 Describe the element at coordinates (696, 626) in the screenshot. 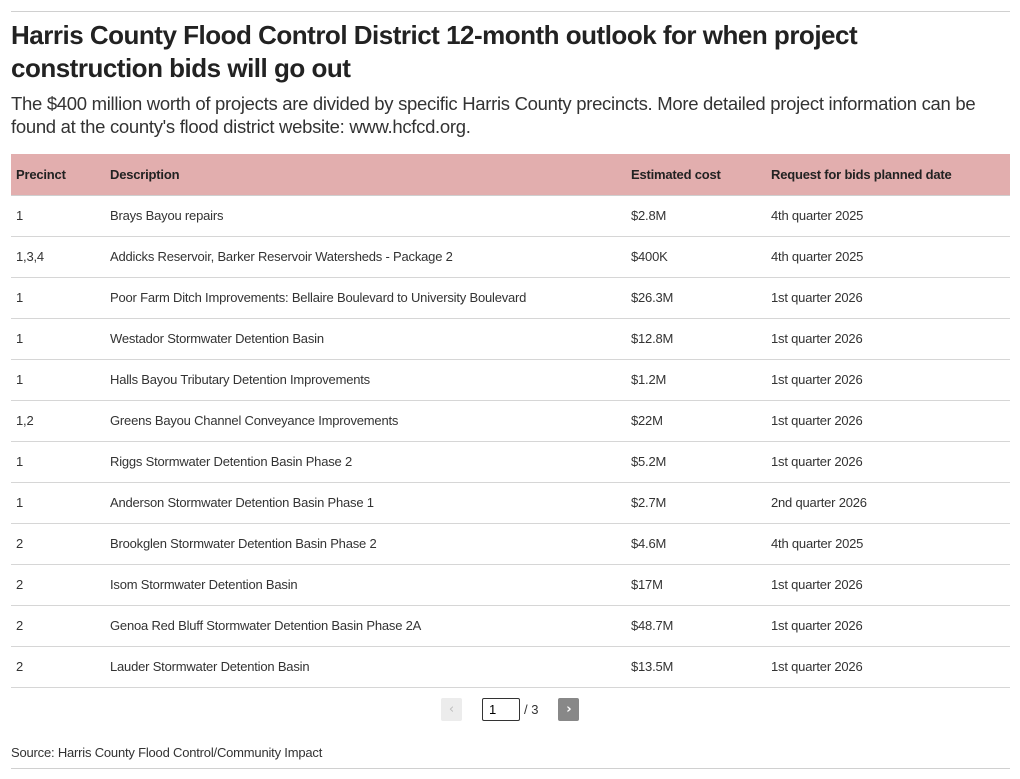

I see `estimated-cost-cell: $48.7M` at that location.